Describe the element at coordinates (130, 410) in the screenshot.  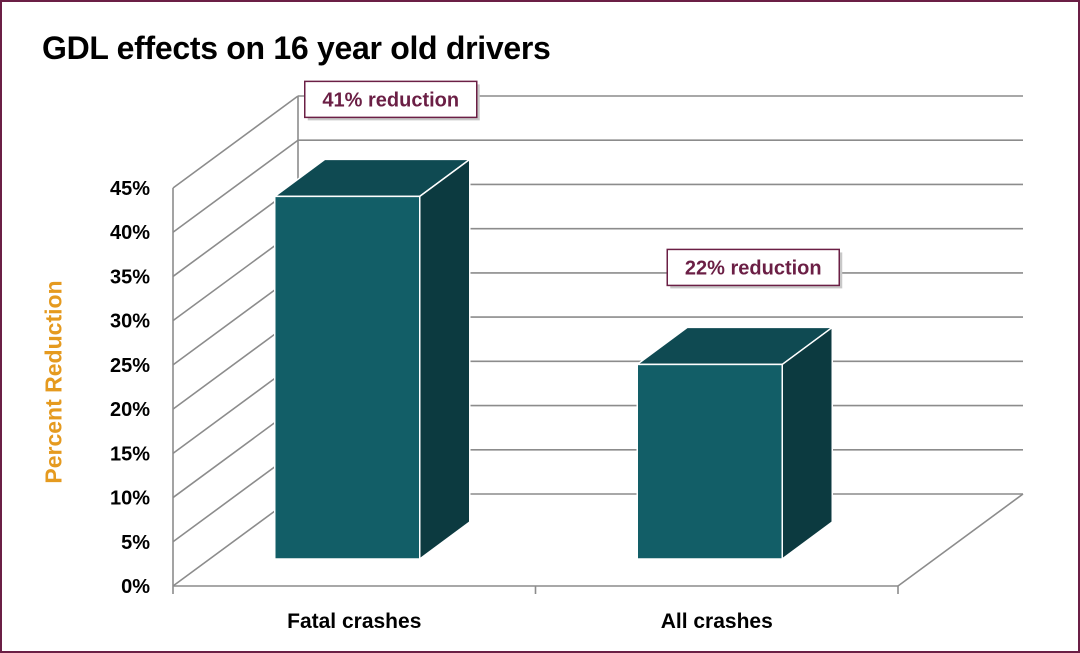
I see `y-tick-label: 20%` at that location.